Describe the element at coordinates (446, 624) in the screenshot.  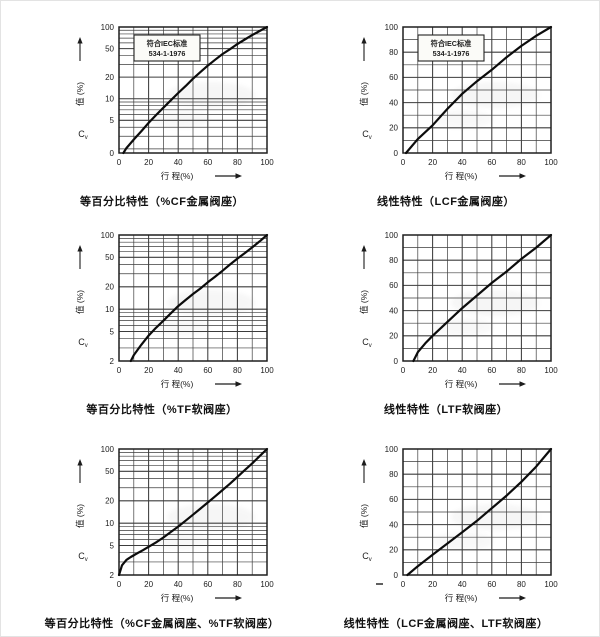
I see `chart-caption: 线性特性（LCF金属阀座、LTF软阀座）` at that location.